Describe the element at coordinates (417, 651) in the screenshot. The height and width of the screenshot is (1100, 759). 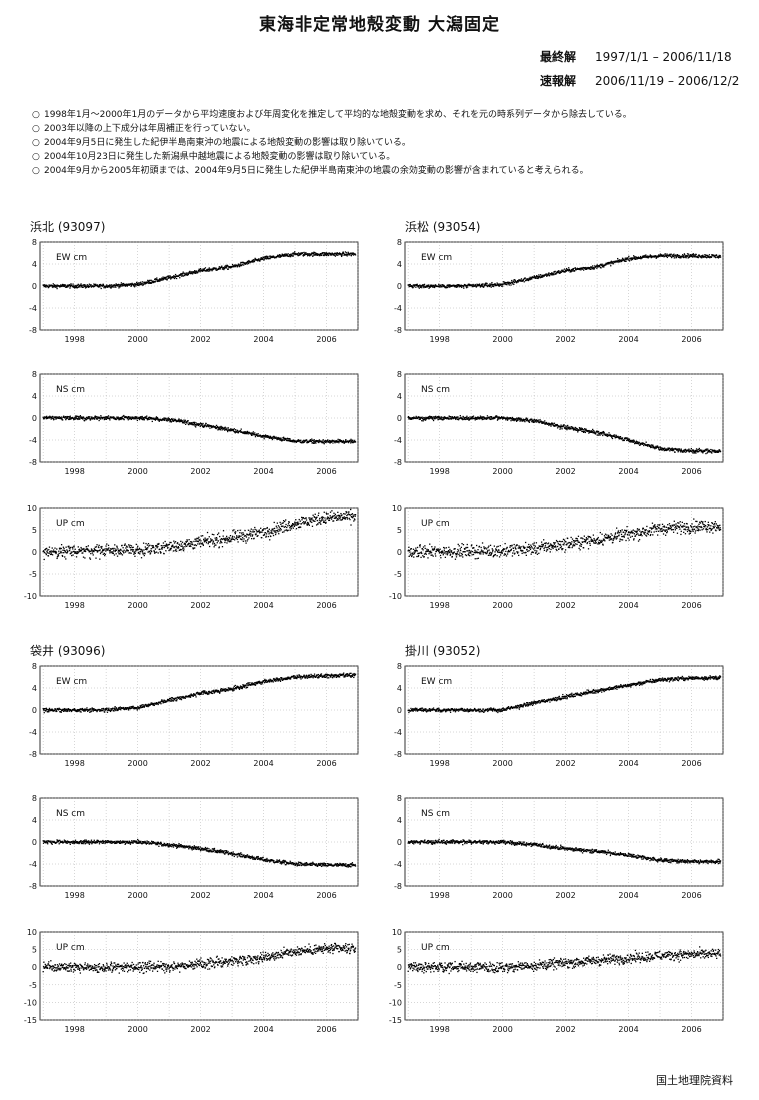
I see `station-name: 掛川` at that location.